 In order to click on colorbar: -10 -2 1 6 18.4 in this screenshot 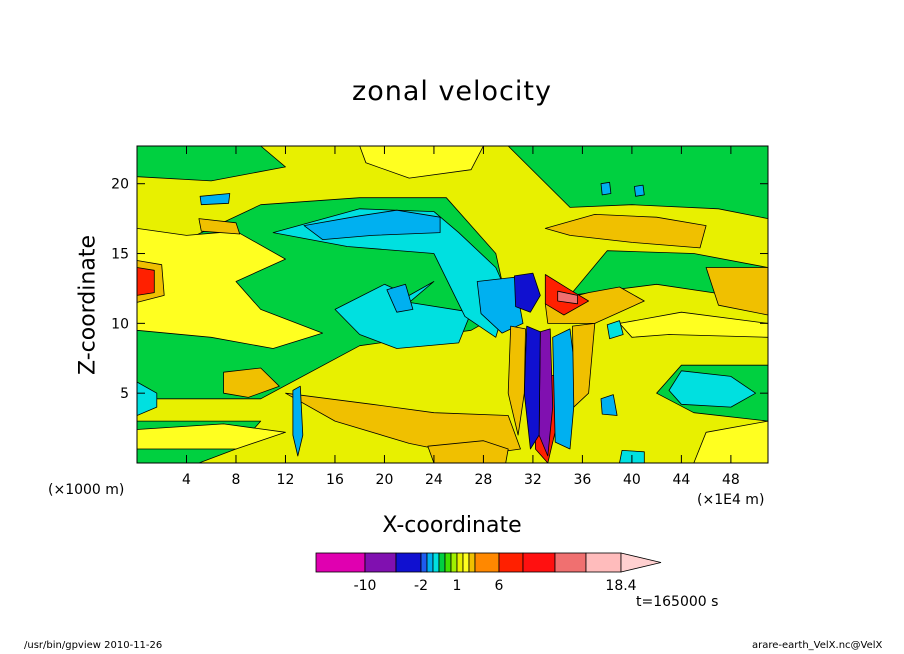, I will do `click(488, 573)`.